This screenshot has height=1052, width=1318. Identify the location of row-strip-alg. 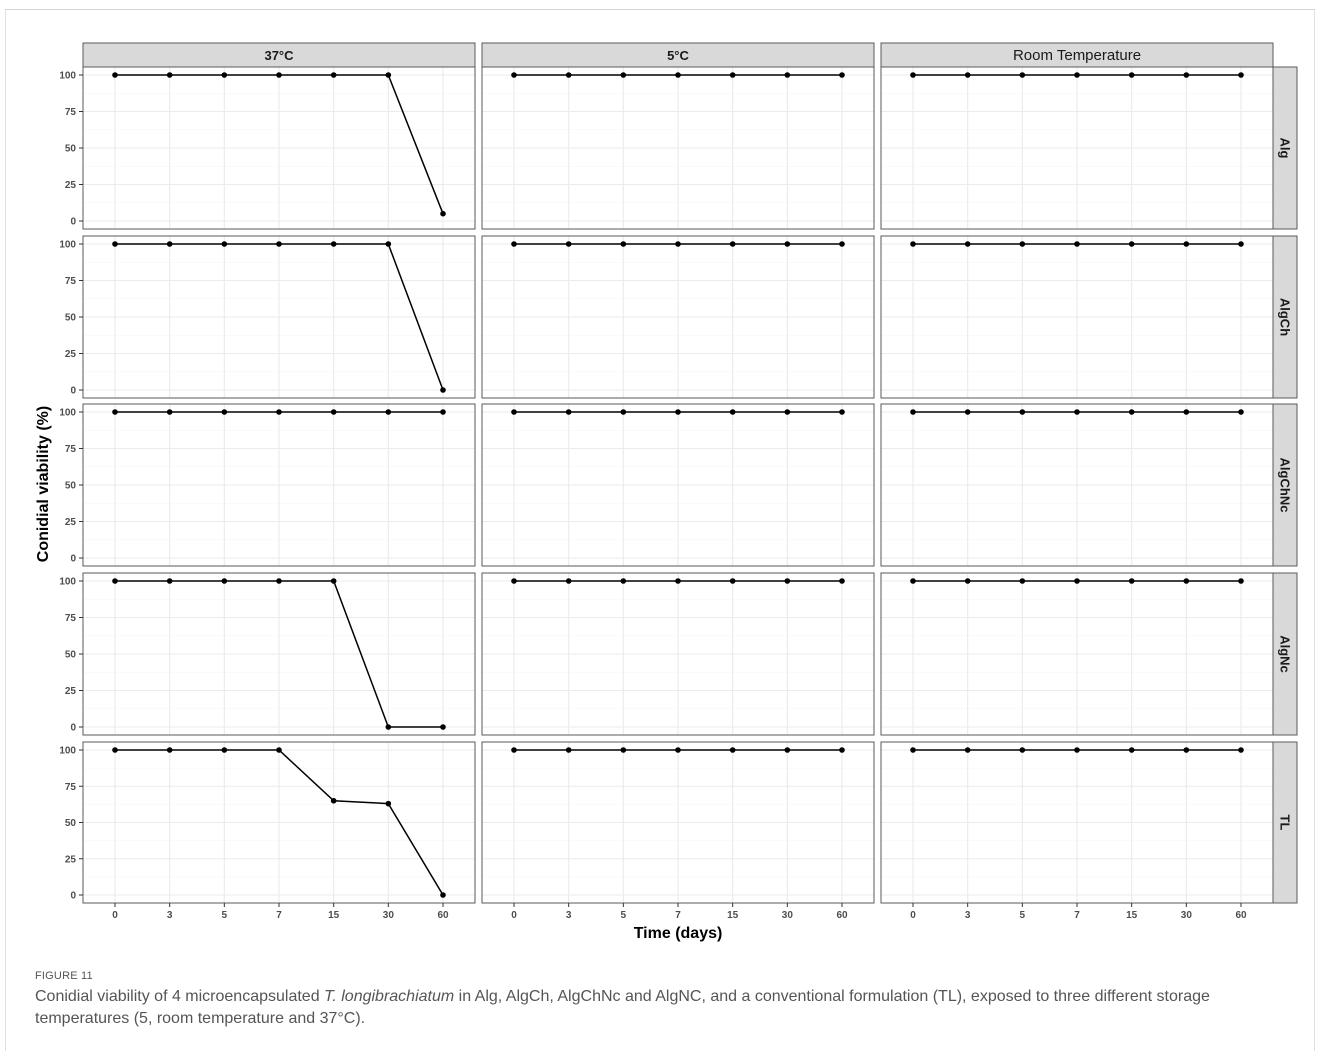
(1285, 148).